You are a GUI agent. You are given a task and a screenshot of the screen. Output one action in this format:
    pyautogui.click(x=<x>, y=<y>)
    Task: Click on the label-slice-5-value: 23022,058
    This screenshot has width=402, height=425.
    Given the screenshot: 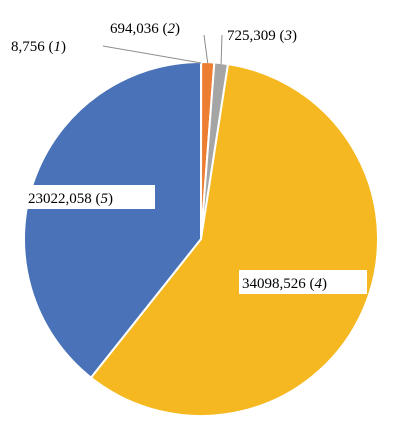 What is the action you would take?
    pyautogui.click(x=60, y=199)
    